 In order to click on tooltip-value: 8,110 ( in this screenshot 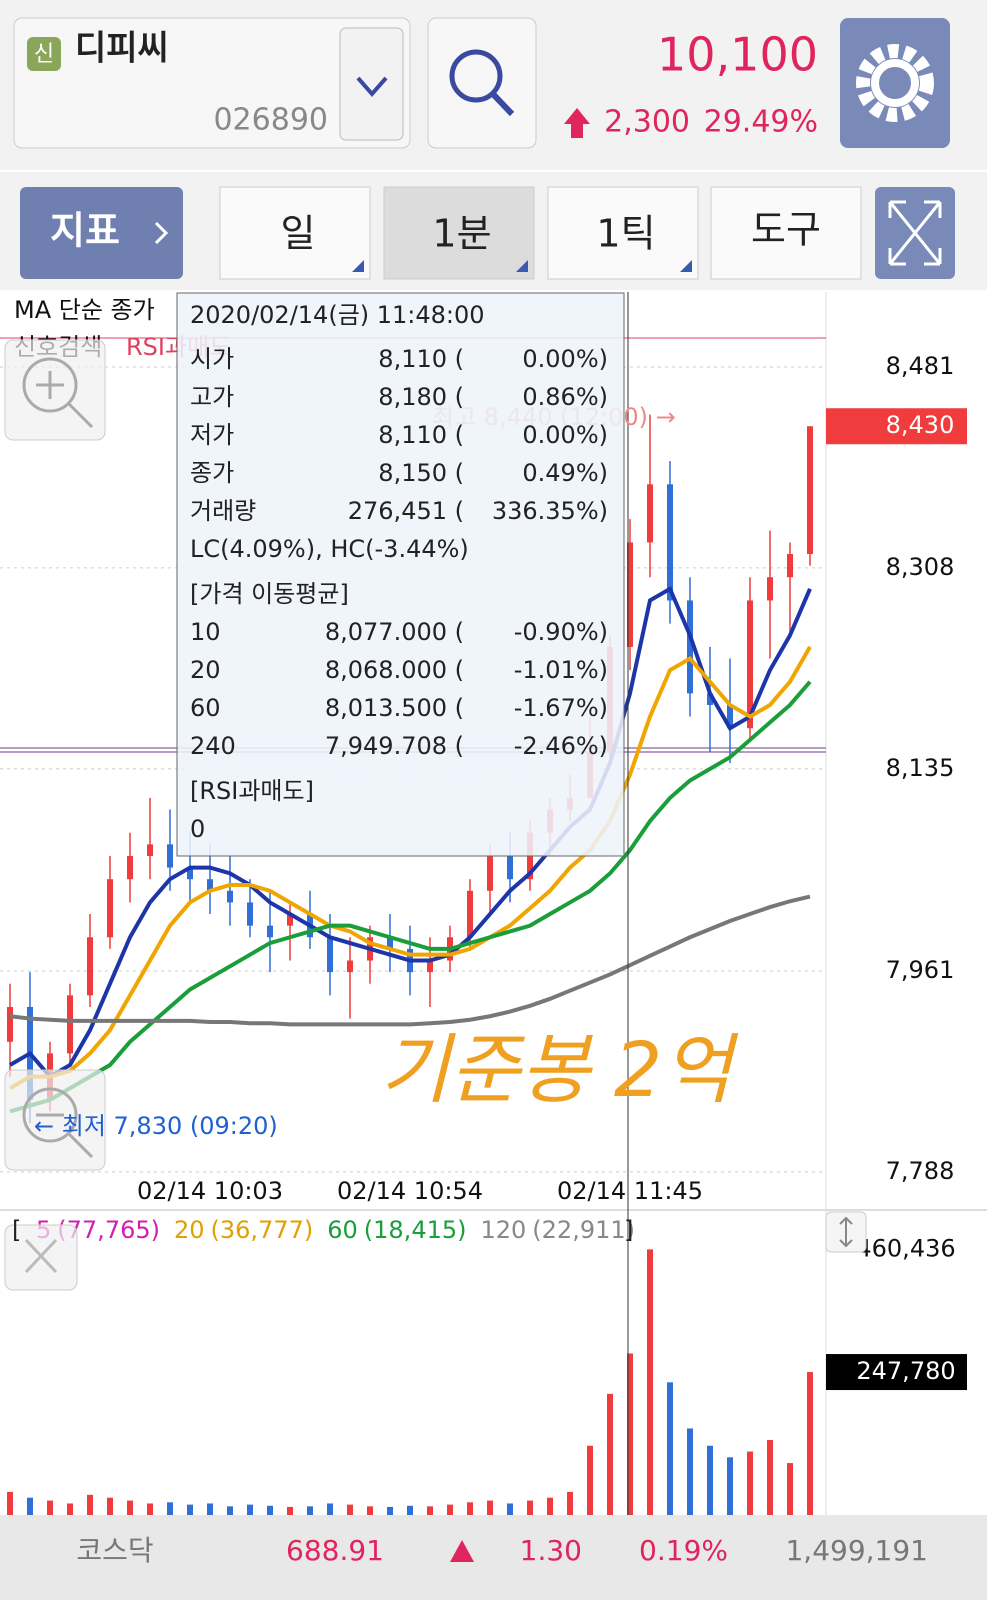, I will do `click(421, 359)`.